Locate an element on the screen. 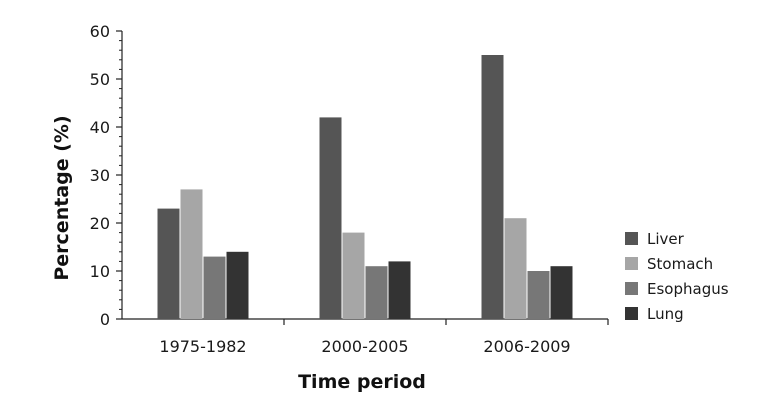 This screenshot has height=415, width=759. y-tick-label: 30 is located at coordinates (100, 175).